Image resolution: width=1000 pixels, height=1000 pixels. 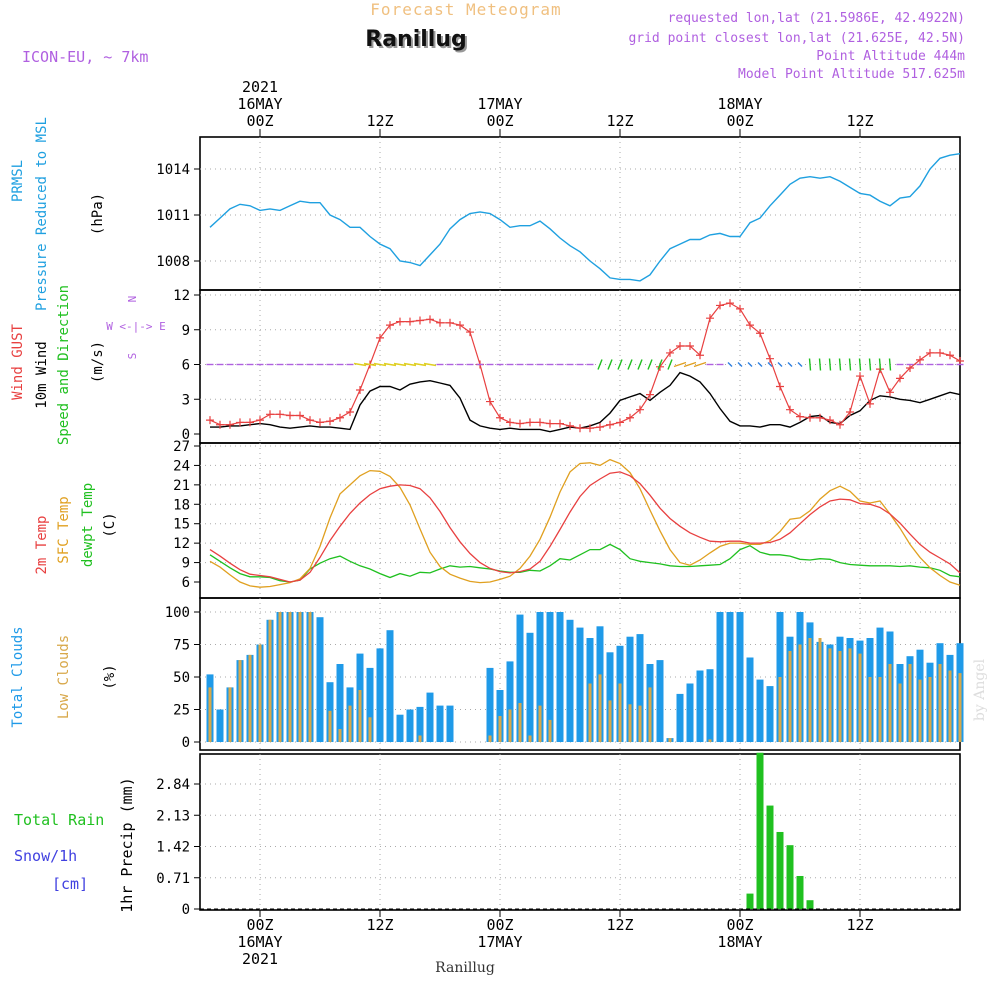 I want to click on precip-label: 1hr Precip (mm), so click(x=127, y=844).